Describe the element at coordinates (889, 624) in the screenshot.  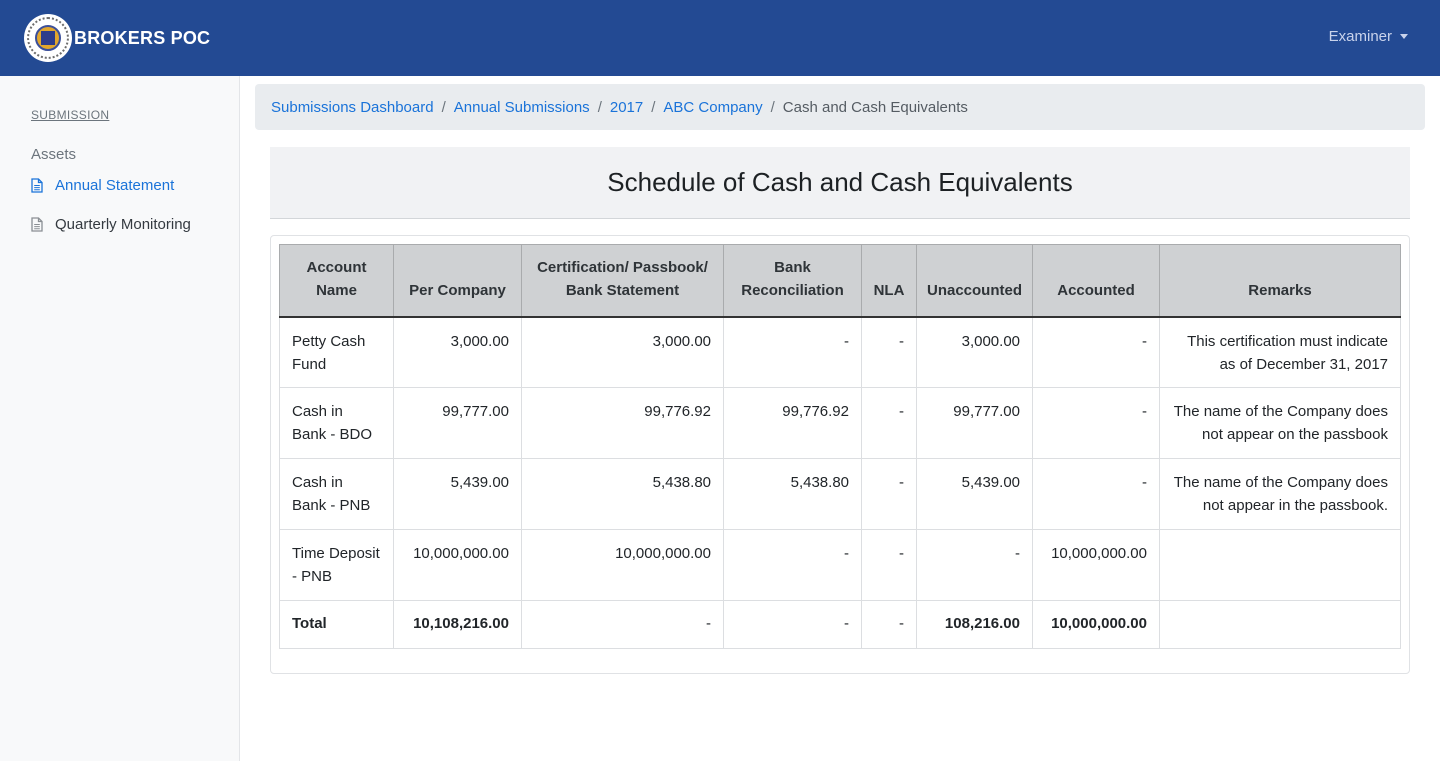
I see `total-nla-cell: -` at that location.